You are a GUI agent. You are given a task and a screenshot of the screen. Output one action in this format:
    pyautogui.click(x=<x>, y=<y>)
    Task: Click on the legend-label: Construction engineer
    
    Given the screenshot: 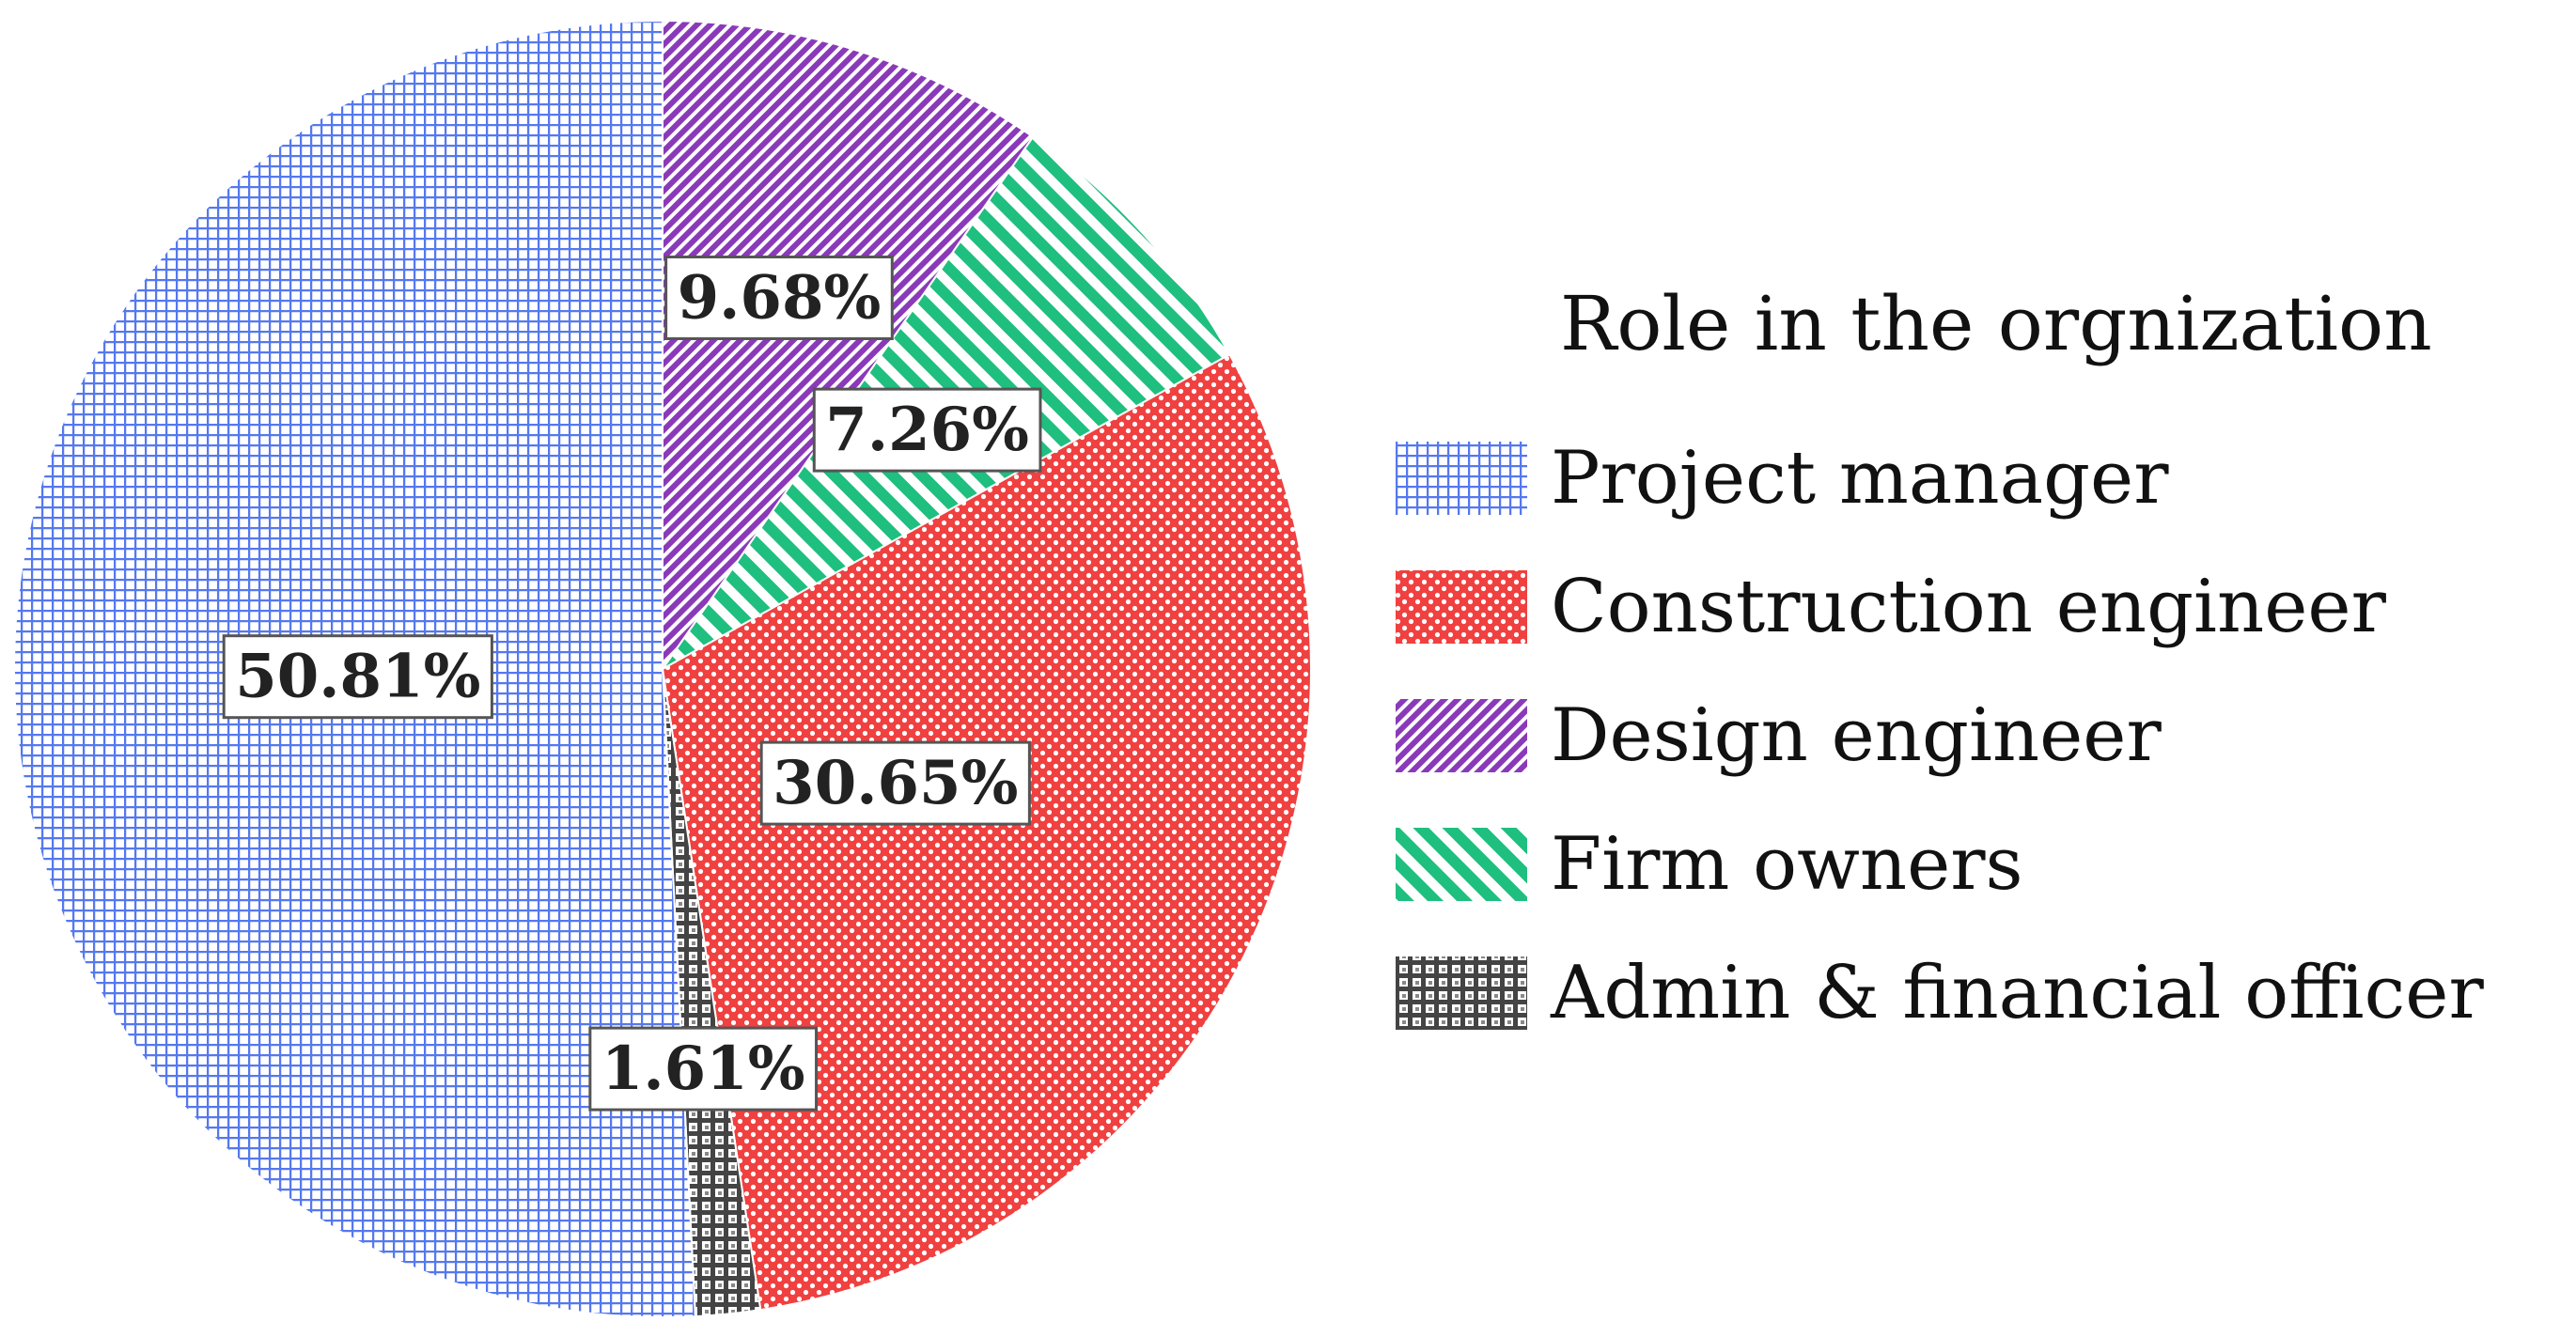 What is the action you would take?
    pyautogui.click(x=1969, y=607)
    